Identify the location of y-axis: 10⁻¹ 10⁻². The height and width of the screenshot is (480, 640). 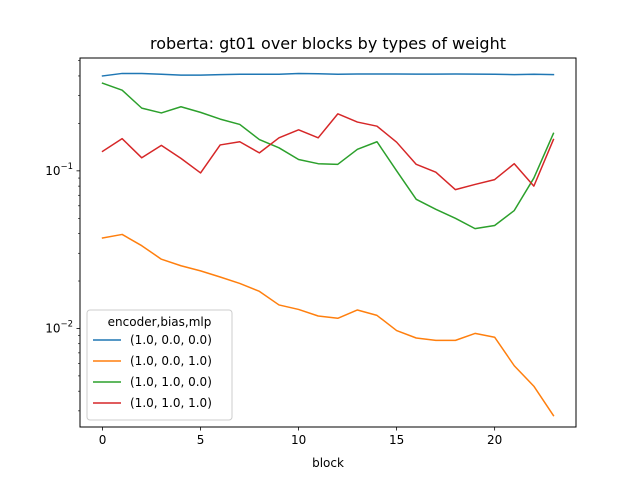
(62, 236).